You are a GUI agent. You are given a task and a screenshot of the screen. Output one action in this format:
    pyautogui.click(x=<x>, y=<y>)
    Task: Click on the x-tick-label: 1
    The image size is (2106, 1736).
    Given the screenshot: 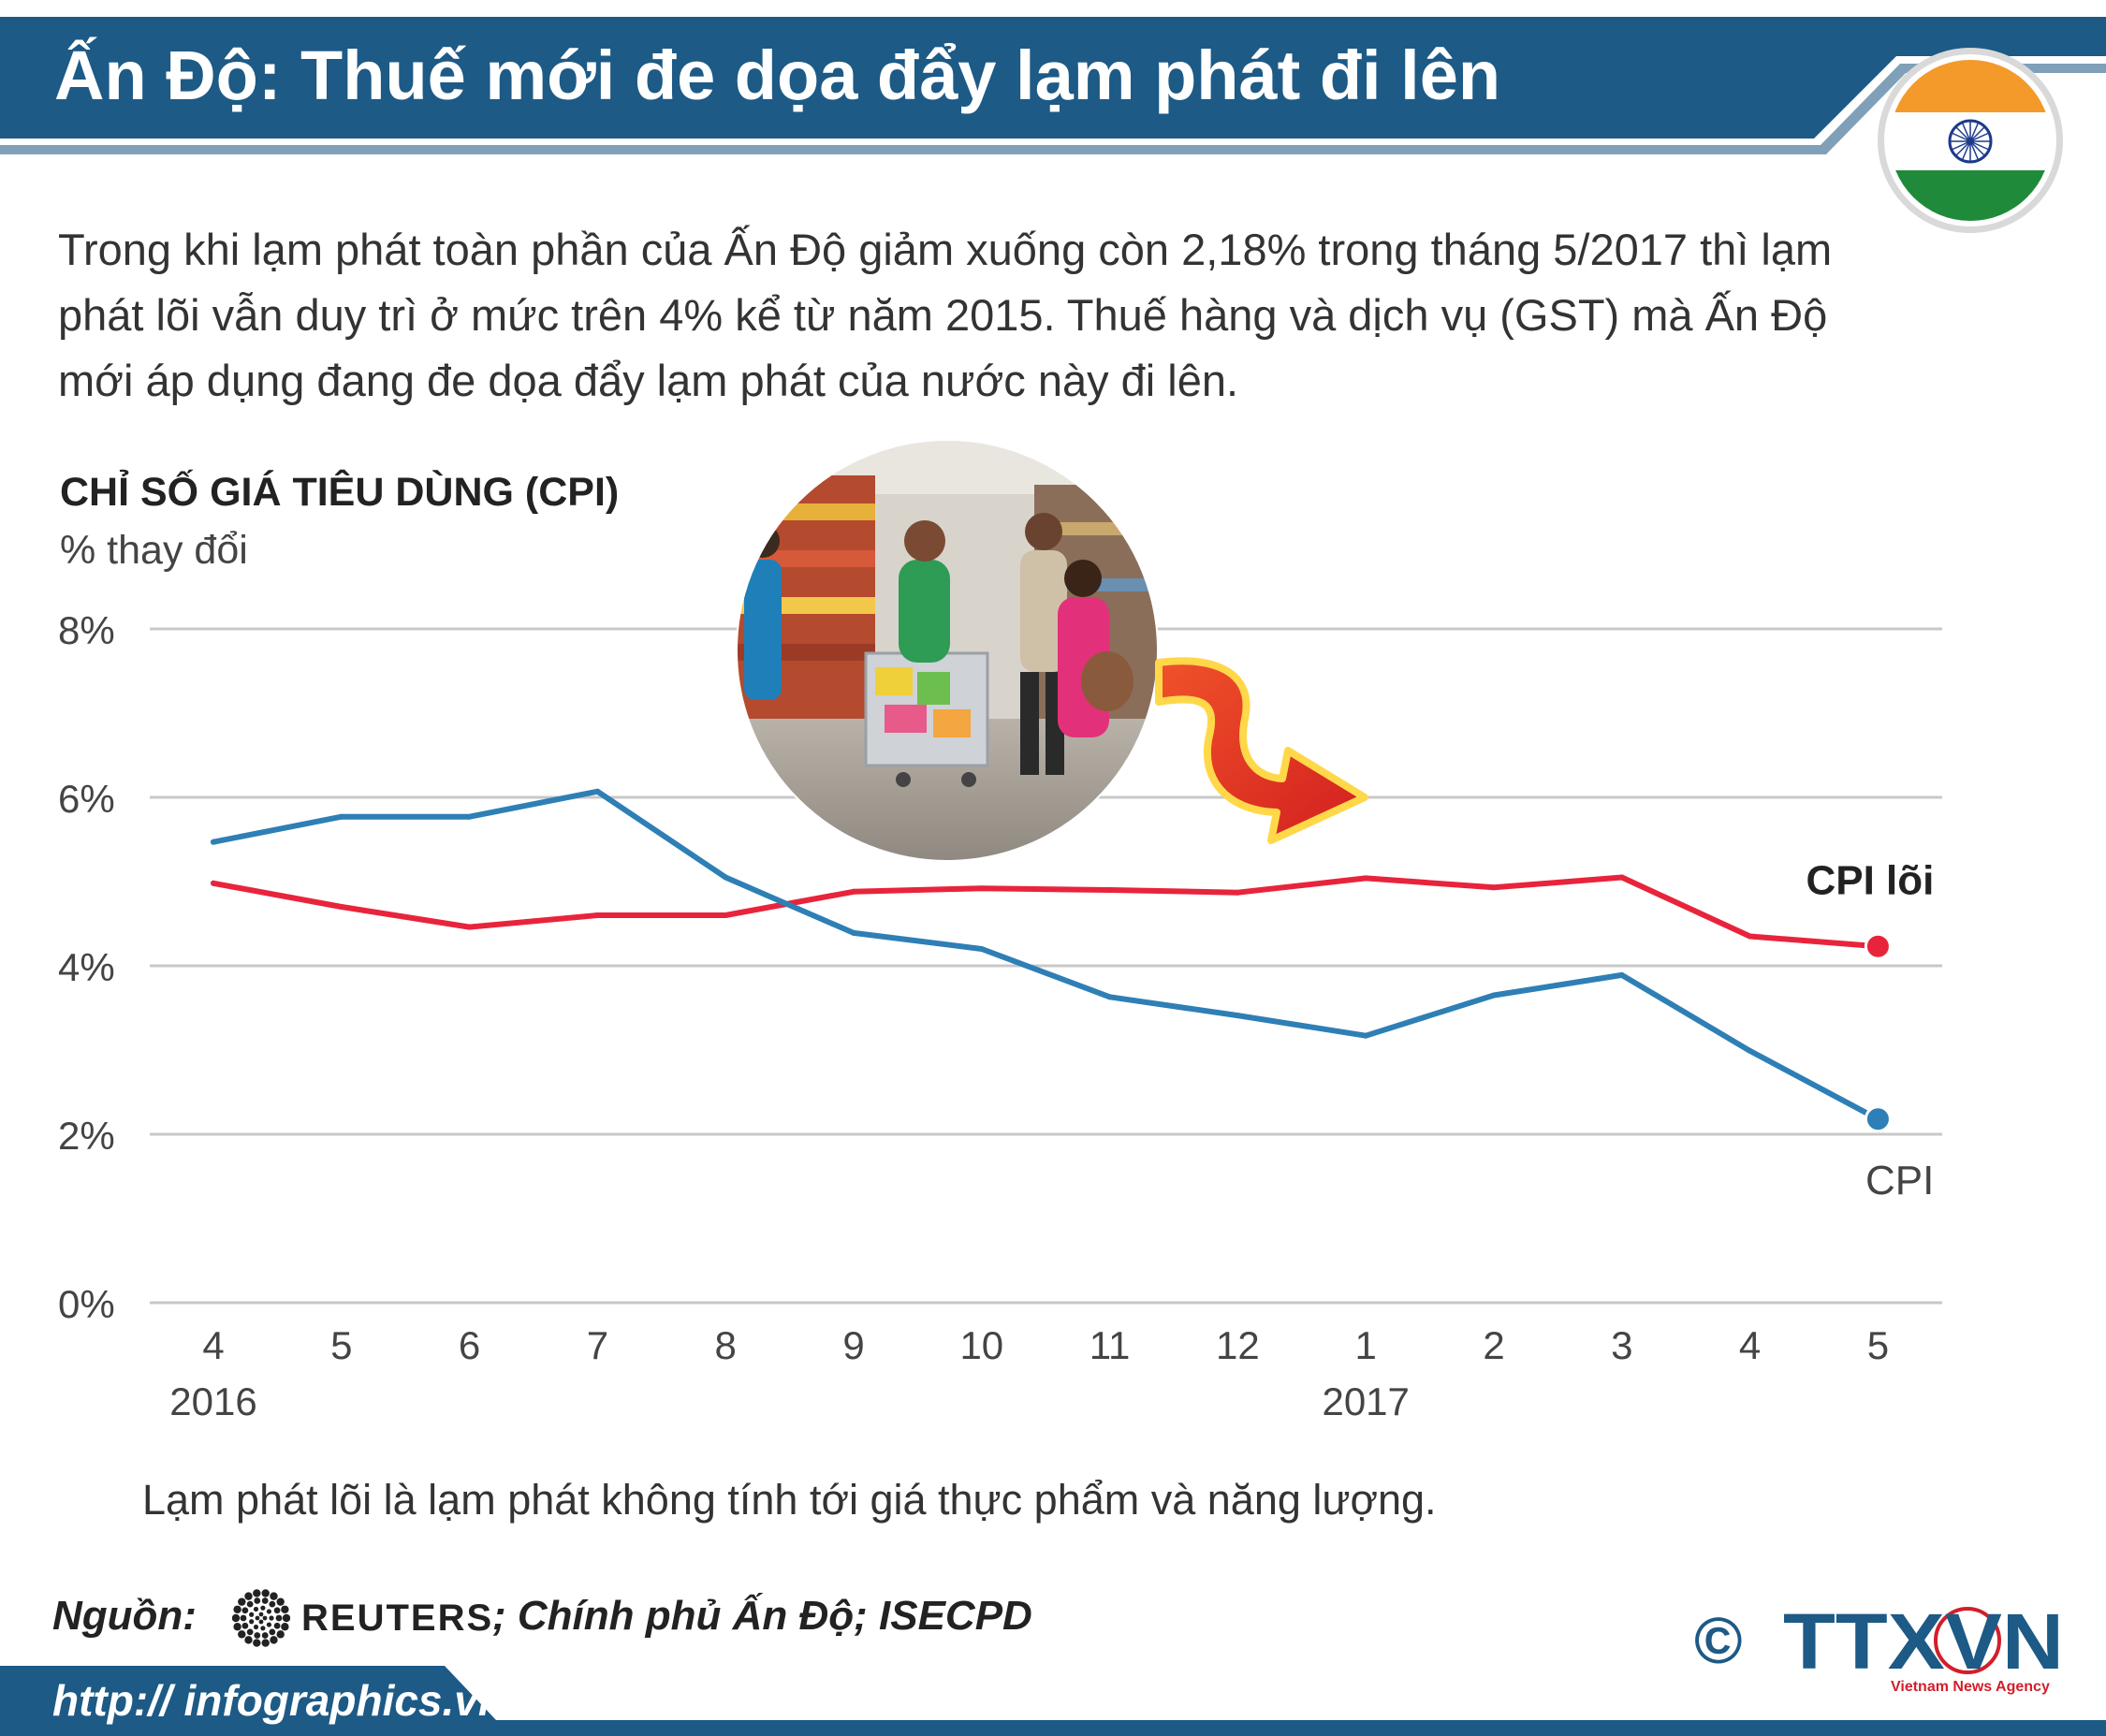 What is the action you would take?
    pyautogui.click(x=1366, y=1345)
    